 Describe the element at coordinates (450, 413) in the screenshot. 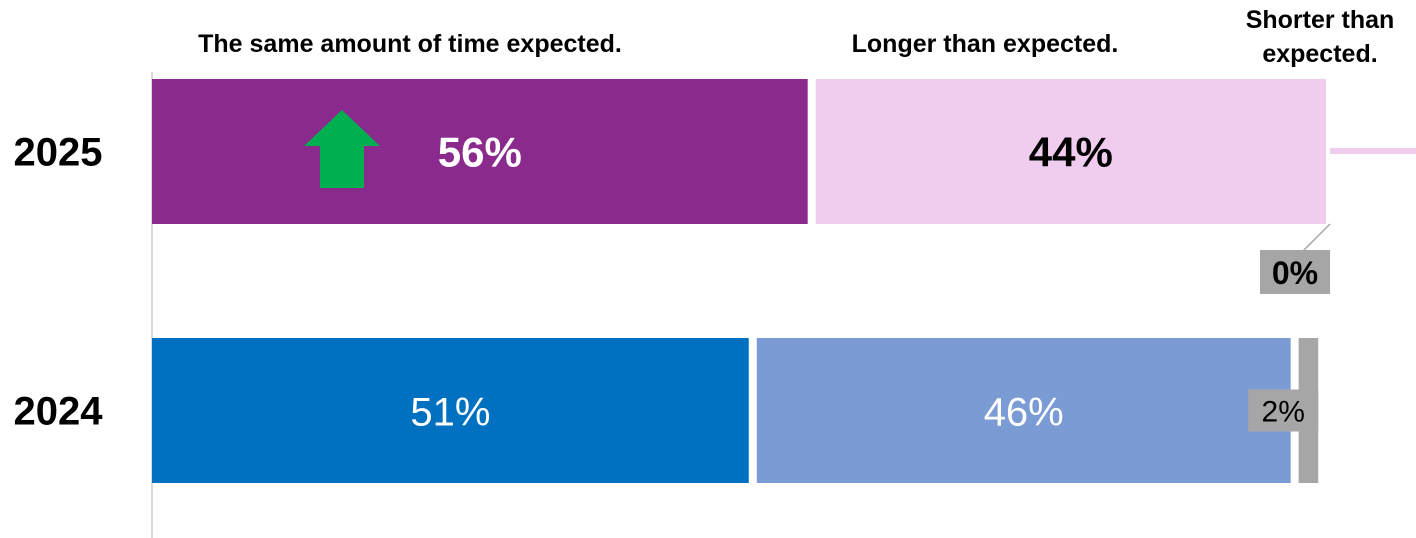

I see `data-label-2024-series-0: 51%` at that location.